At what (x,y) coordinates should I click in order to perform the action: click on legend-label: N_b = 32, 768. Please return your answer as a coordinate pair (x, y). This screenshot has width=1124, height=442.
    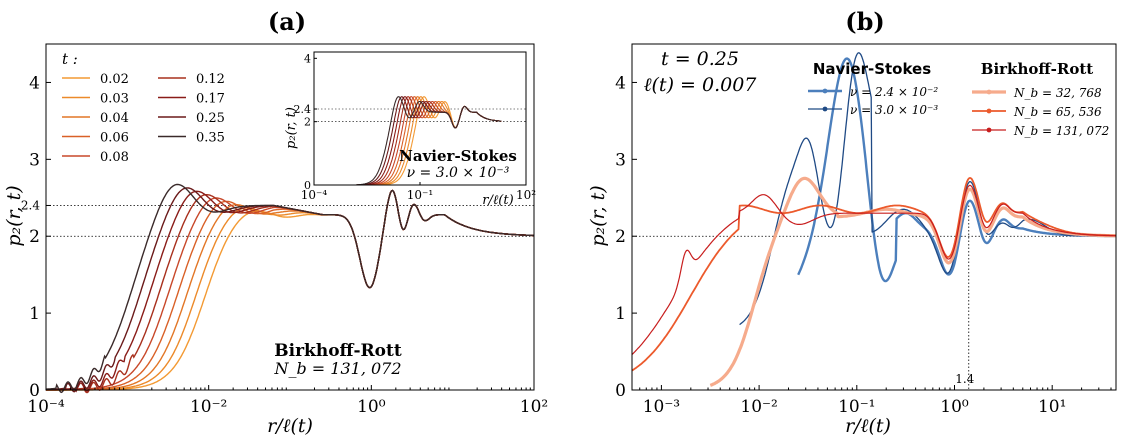
    Looking at the image, I should click on (1057, 93).